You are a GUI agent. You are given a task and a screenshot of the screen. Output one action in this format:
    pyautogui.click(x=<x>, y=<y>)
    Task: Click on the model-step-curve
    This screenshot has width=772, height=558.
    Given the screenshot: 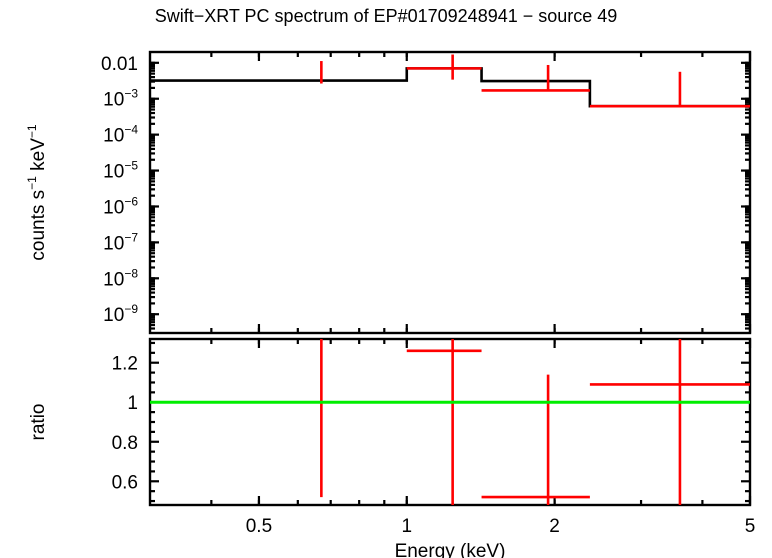 What is the action you would take?
    pyautogui.click(x=450, y=87)
    